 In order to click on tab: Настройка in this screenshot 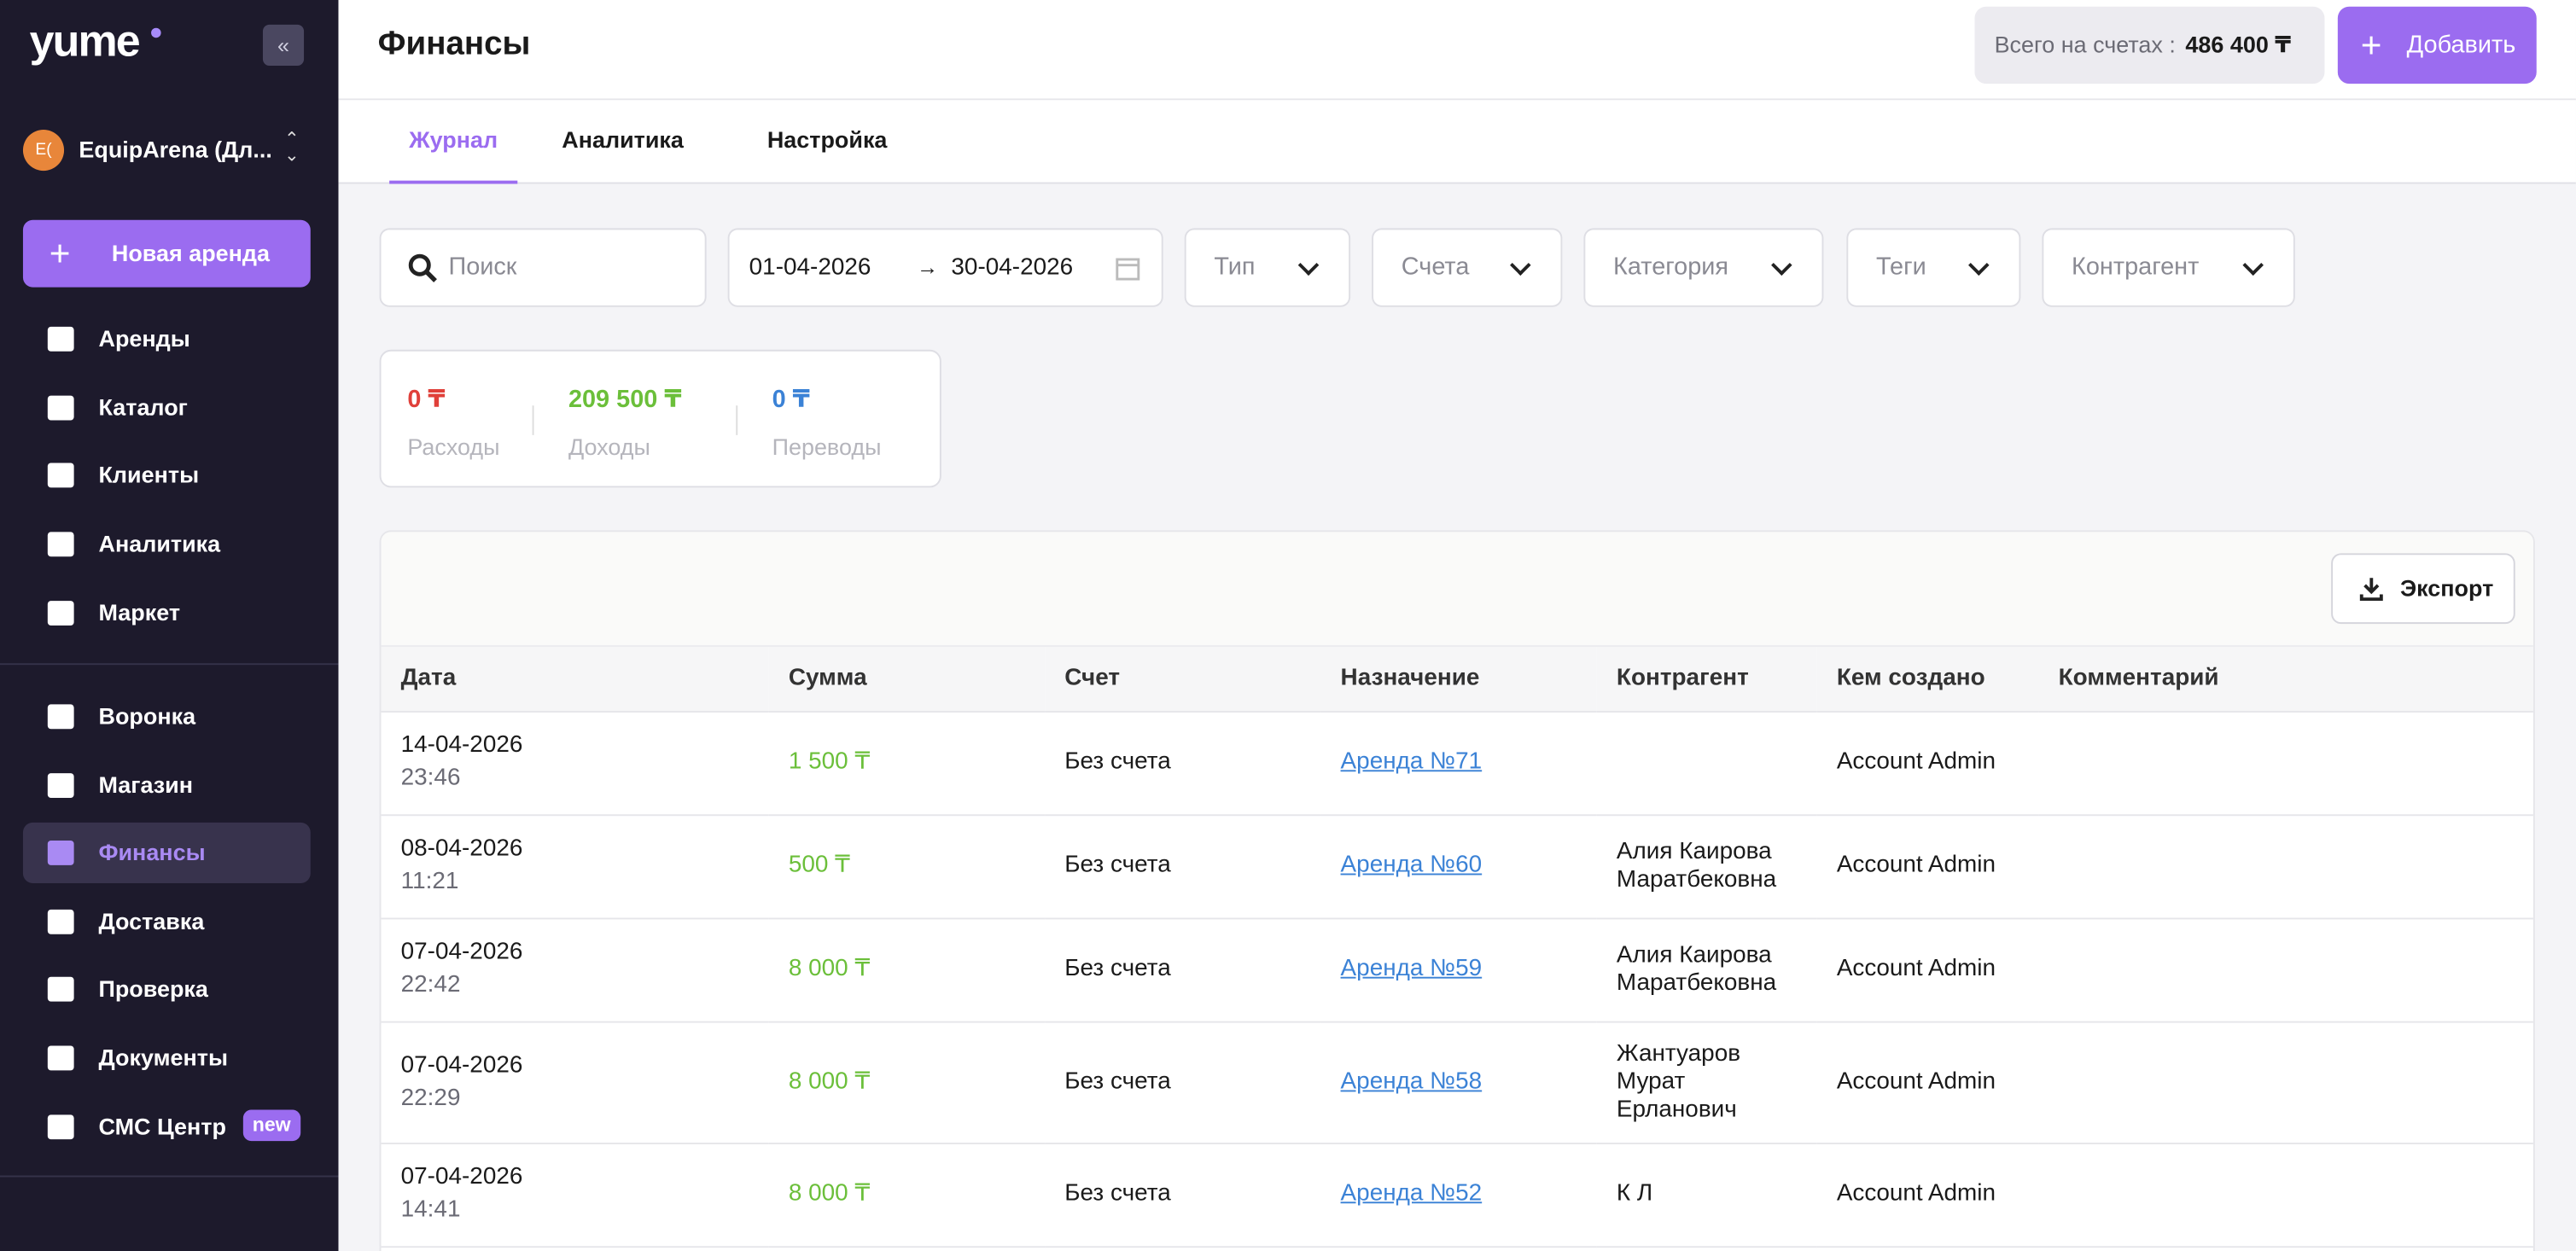, I will do `click(827, 139)`.